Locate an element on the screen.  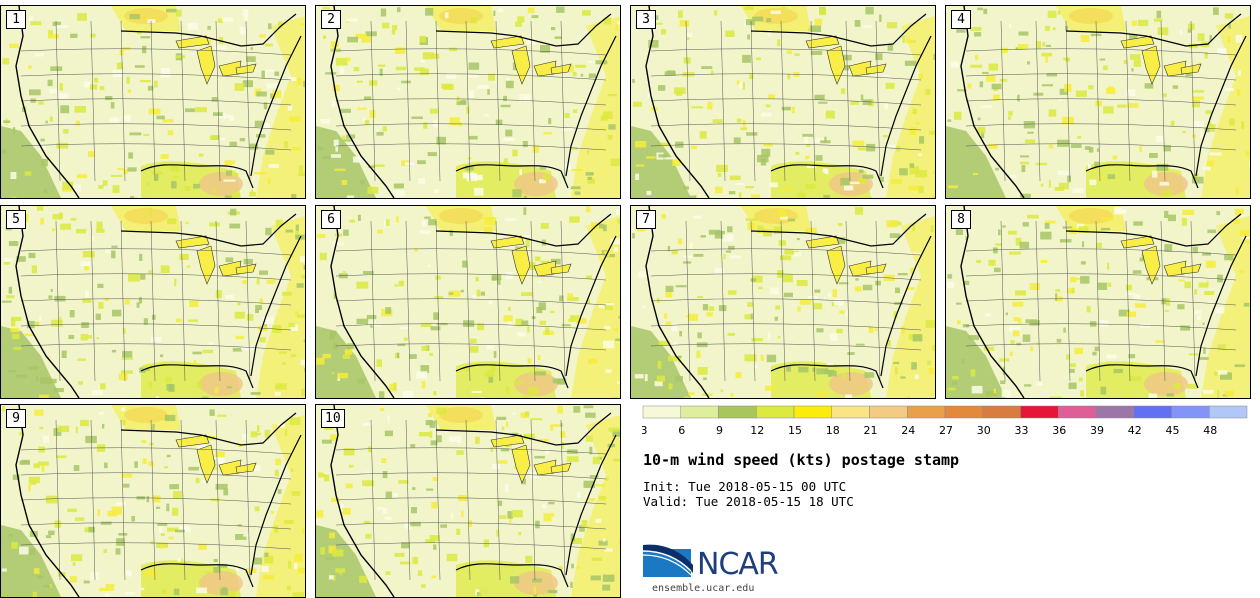
member-panel: 4 is located at coordinates (1098, 102).